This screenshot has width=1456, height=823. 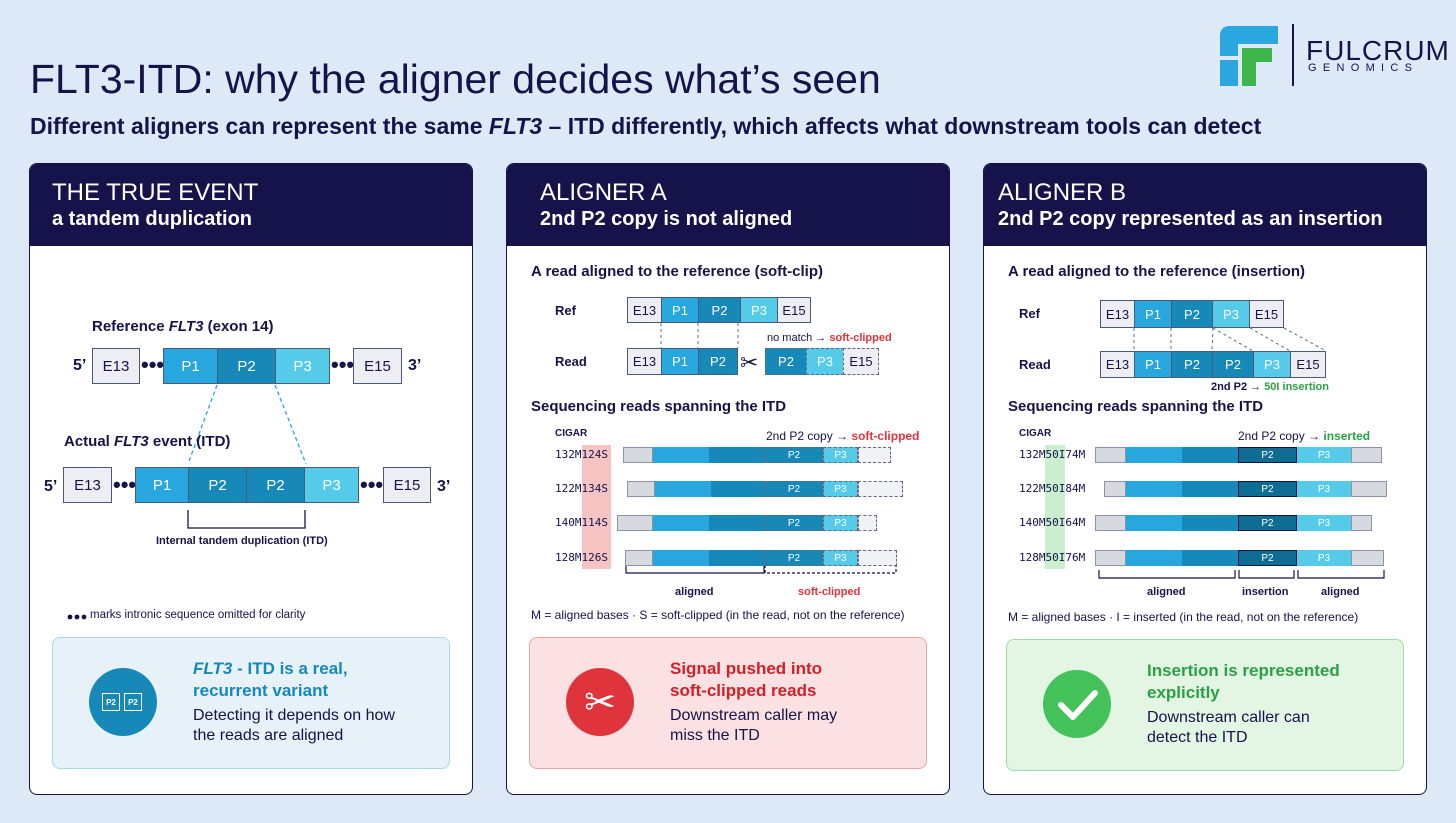 What do you see at coordinates (1077, 704) in the screenshot?
I see `checkmark-icon` at bounding box center [1077, 704].